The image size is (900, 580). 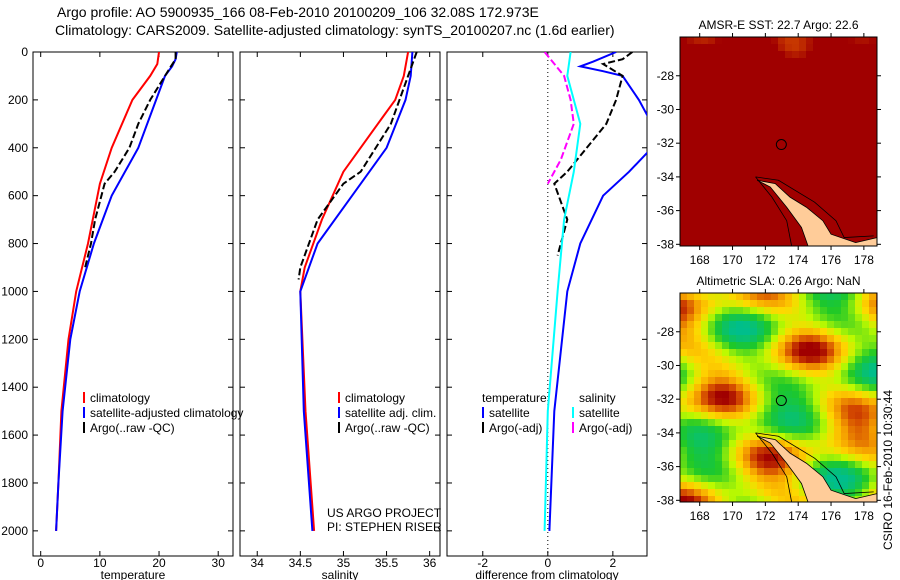 What do you see at coordinates (831, 260) in the screenshot?
I see `lon-tick-label: 176` at bounding box center [831, 260].